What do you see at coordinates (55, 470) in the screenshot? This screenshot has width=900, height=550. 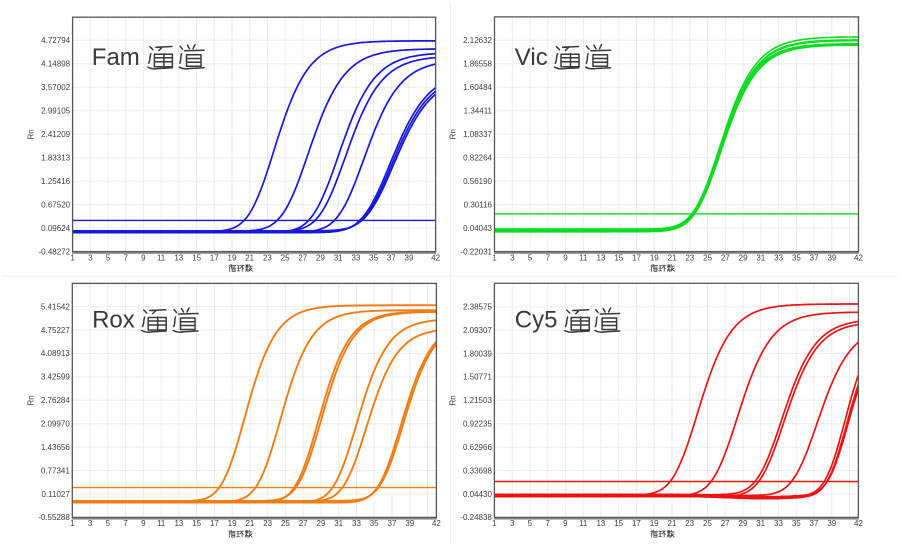 I see `svg-text: 0.77341` at bounding box center [55, 470].